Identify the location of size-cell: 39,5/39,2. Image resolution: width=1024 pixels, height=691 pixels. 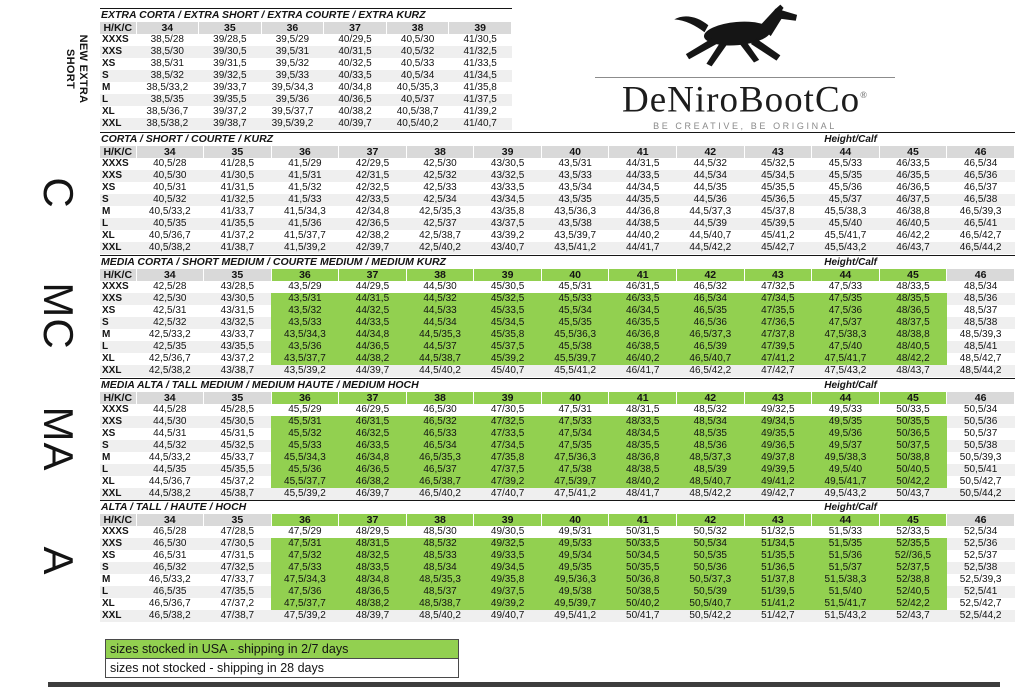
(292, 124).